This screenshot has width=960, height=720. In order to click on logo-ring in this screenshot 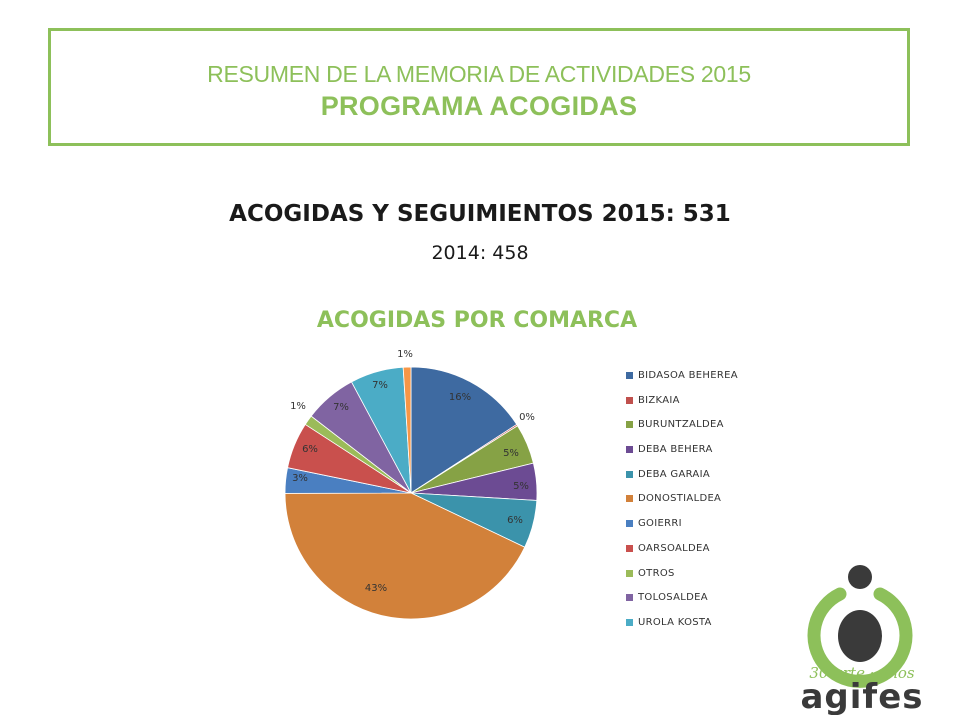, I will do `click(860, 637)`.